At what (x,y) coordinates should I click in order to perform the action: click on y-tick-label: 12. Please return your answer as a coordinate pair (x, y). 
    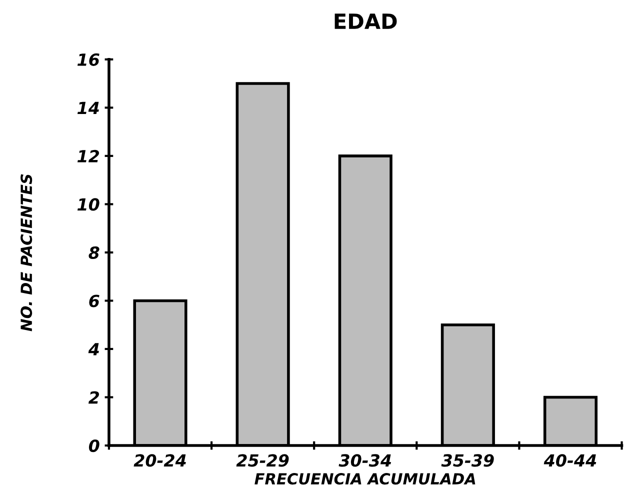
    Looking at the image, I should click on (88, 156).